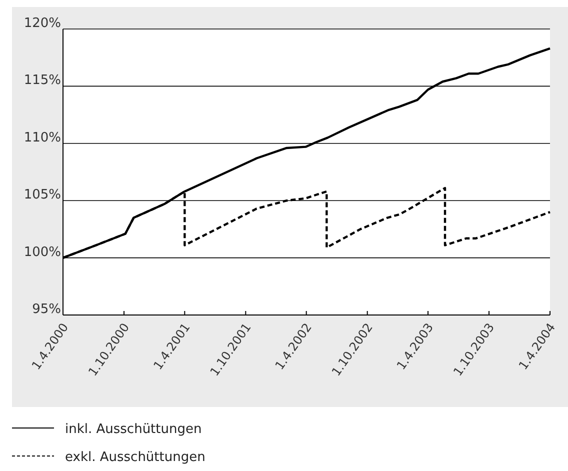 The width and height of the screenshot is (568, 471). I want to click on y-tick-label: 110%, so click(42, 138).